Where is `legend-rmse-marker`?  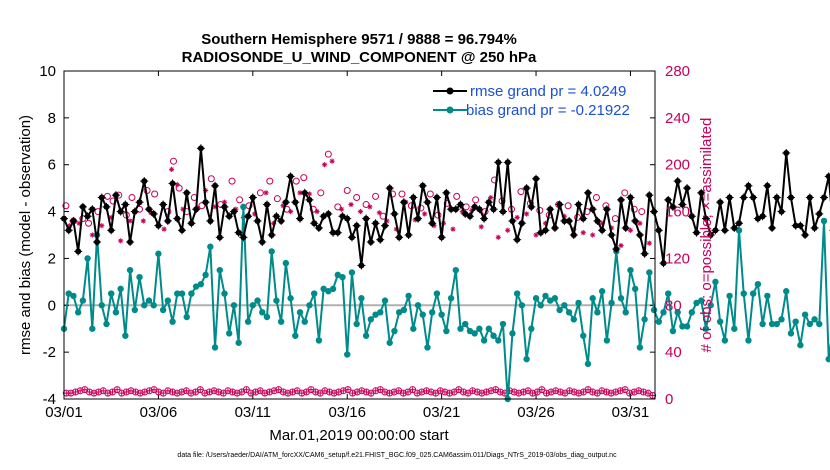 legend-rmse-marker is located at coordinates (450, 91).